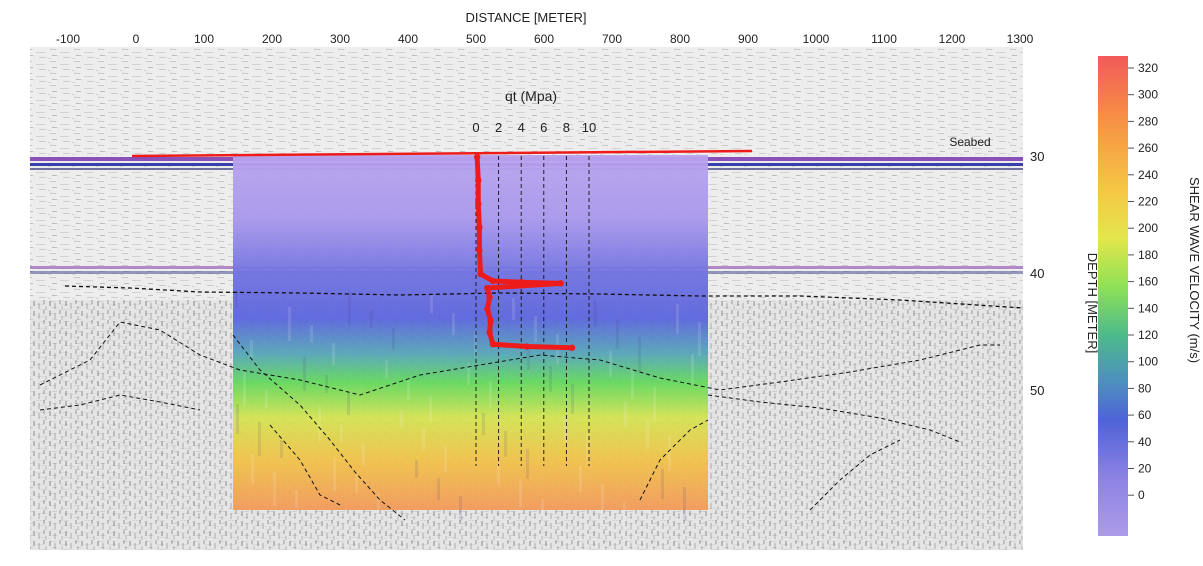 The height and width of the screenshot is (566, 1203). Describe the element at coordinates (680, 39) in the screenshot. I see `x-tick-label: 800` at that location.